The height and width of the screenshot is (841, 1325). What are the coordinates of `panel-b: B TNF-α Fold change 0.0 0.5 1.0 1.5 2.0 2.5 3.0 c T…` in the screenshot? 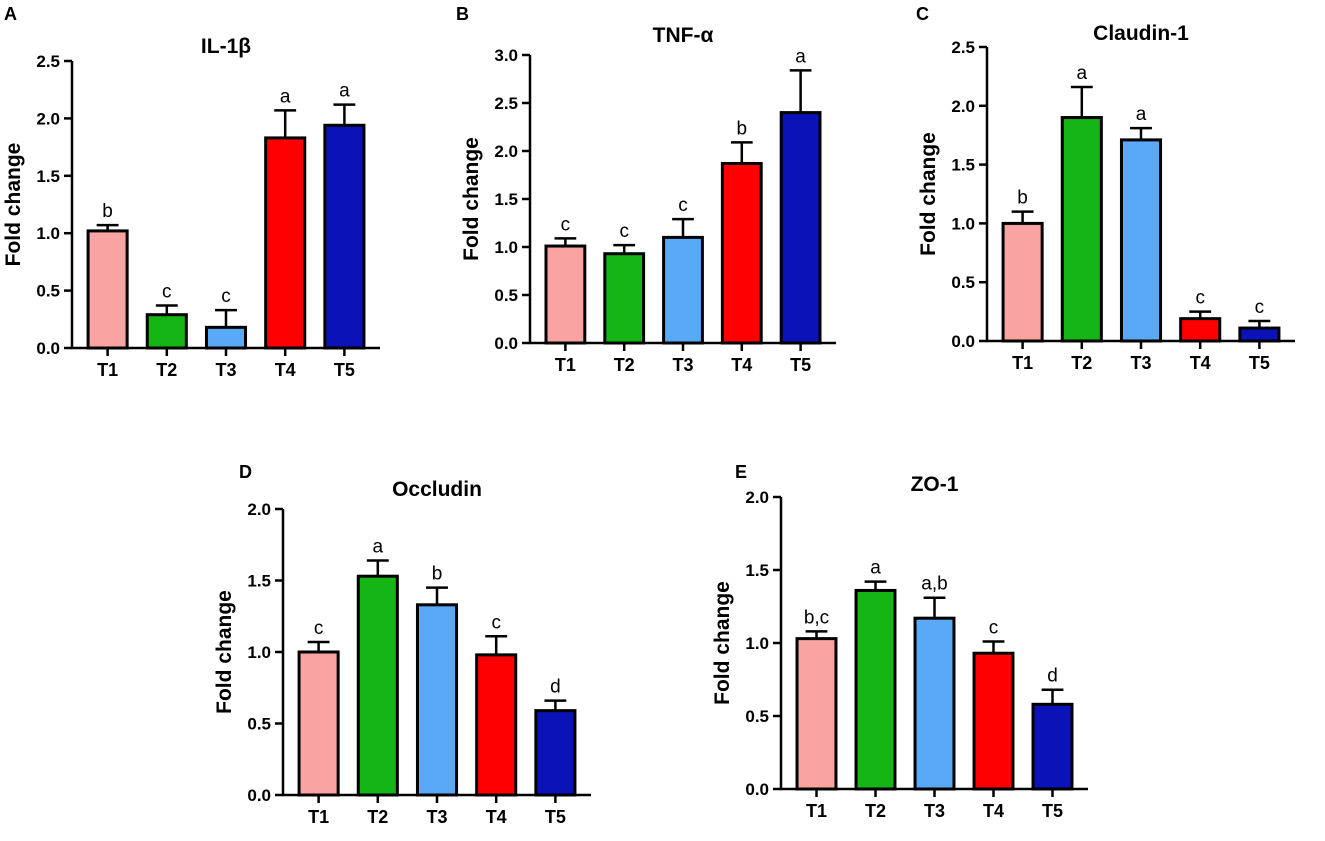 It's located at (646, 189).